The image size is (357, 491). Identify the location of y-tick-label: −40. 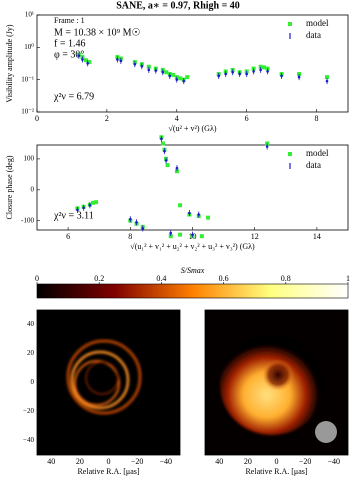
(28, 440).